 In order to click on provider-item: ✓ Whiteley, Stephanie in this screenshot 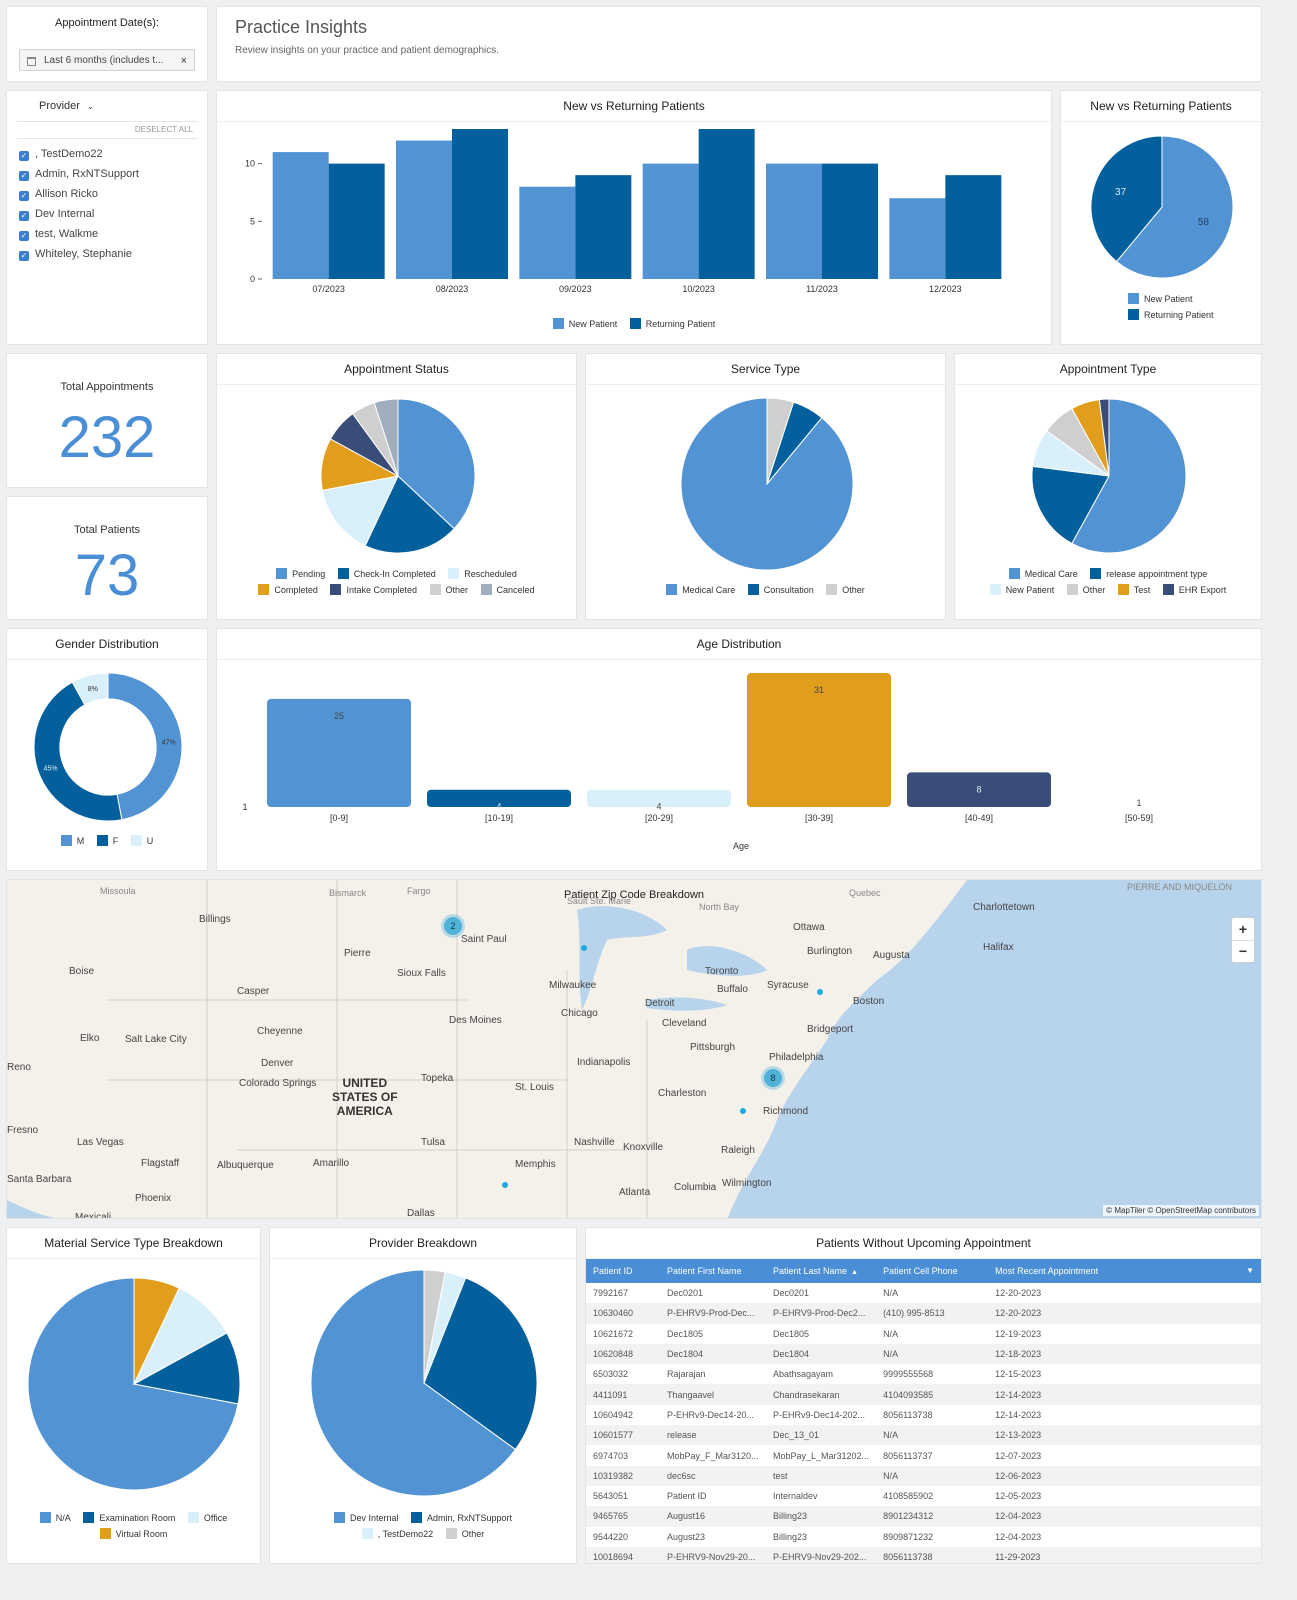, I will do `click(76, 254)`.